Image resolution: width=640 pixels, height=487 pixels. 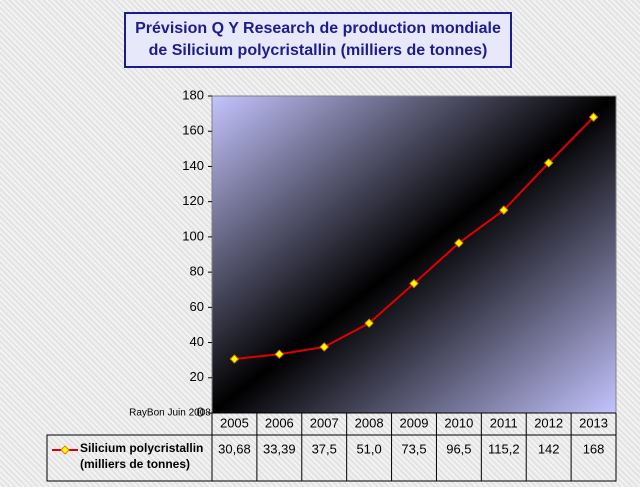 What do you see at coordinates (414, 422) in the screenshot?
I see `x-tick-label: 2009` at bounding box center [414, 422].